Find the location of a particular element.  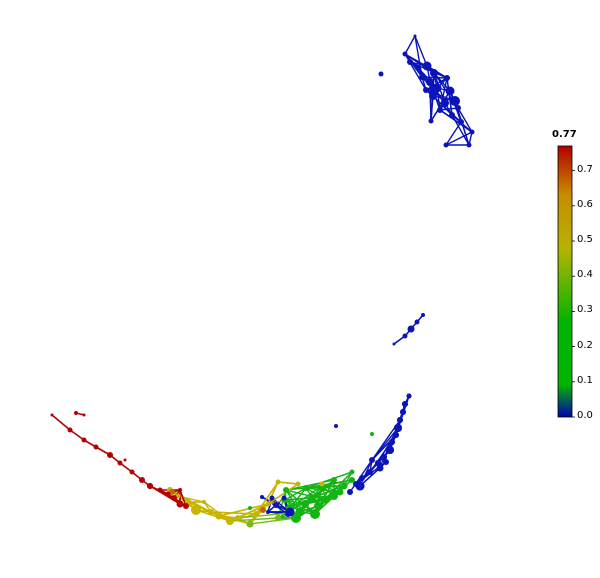

colorbar-ticks is located at coordinates (573, 294).